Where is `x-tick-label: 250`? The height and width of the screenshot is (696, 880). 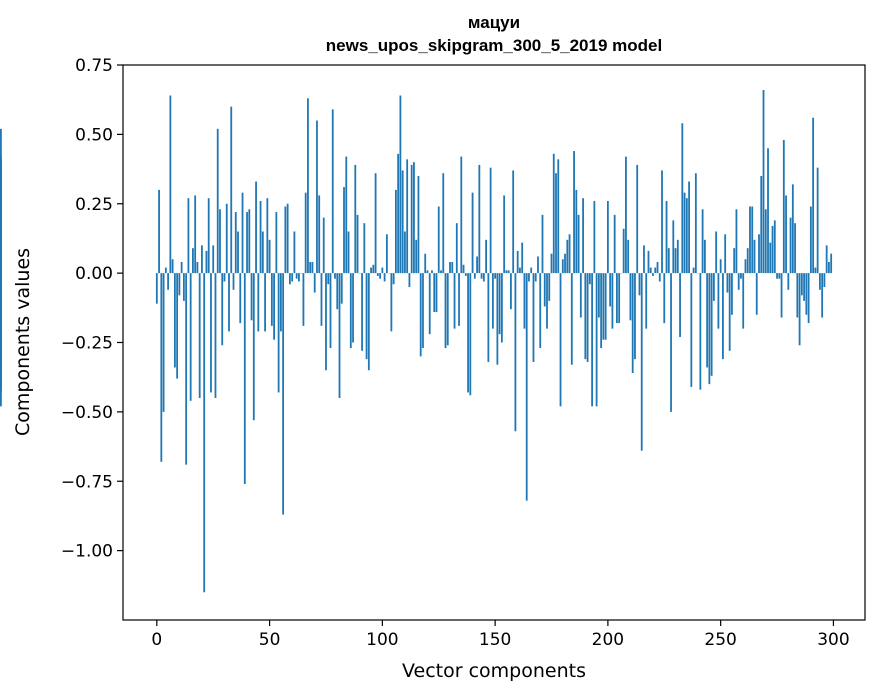
x-tick-label: 250 is located at coordinates (720, 640).